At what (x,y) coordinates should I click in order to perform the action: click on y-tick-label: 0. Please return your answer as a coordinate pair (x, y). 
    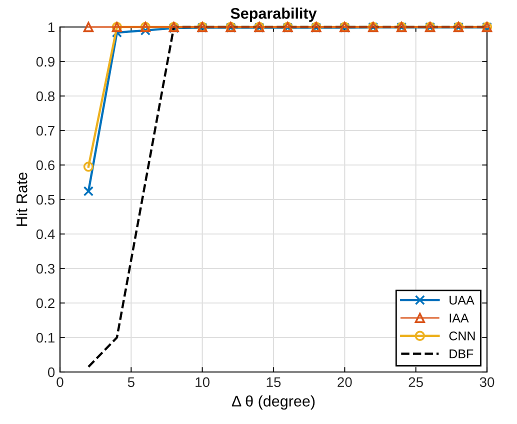
    Looking at the image, I should click on (51, 372).